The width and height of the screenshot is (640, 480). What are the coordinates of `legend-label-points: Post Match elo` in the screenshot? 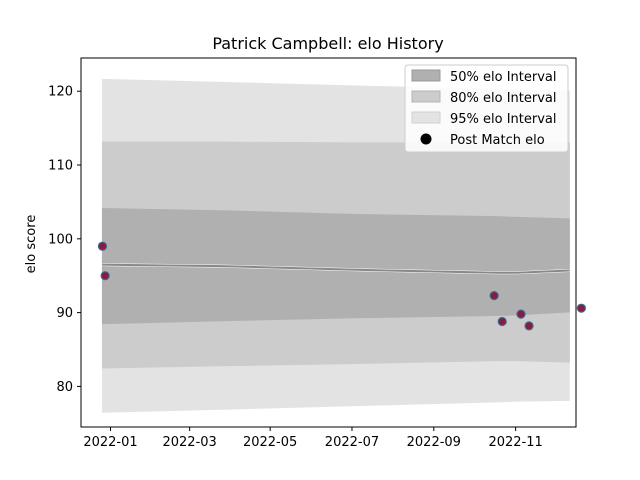 It's located at (497, 140).